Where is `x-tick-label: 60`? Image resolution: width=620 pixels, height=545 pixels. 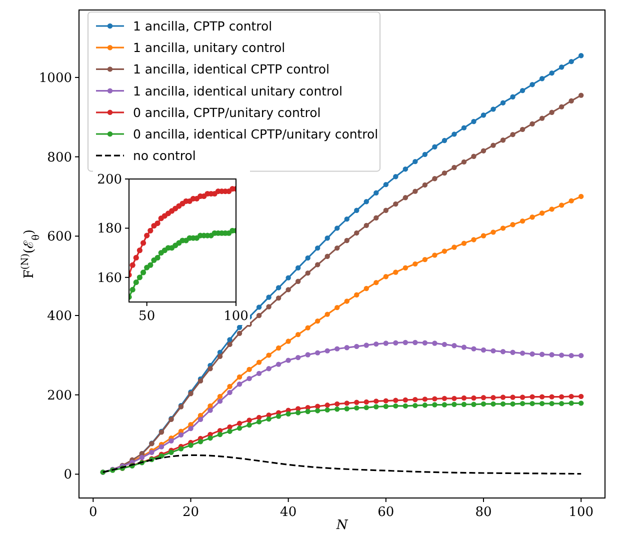 x-tick-label: 60 is located at coordinates (386, 512).